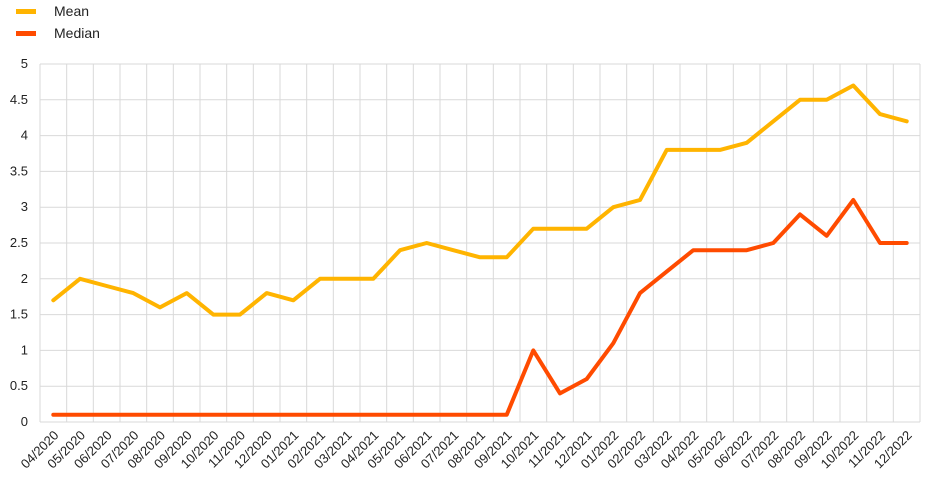 The width and height of the screenshot is (948, 491). What do you see at coordinates (77, 33) in the screenshot?
I see `legend-label-median: Median` at bounding box center [77, 33].